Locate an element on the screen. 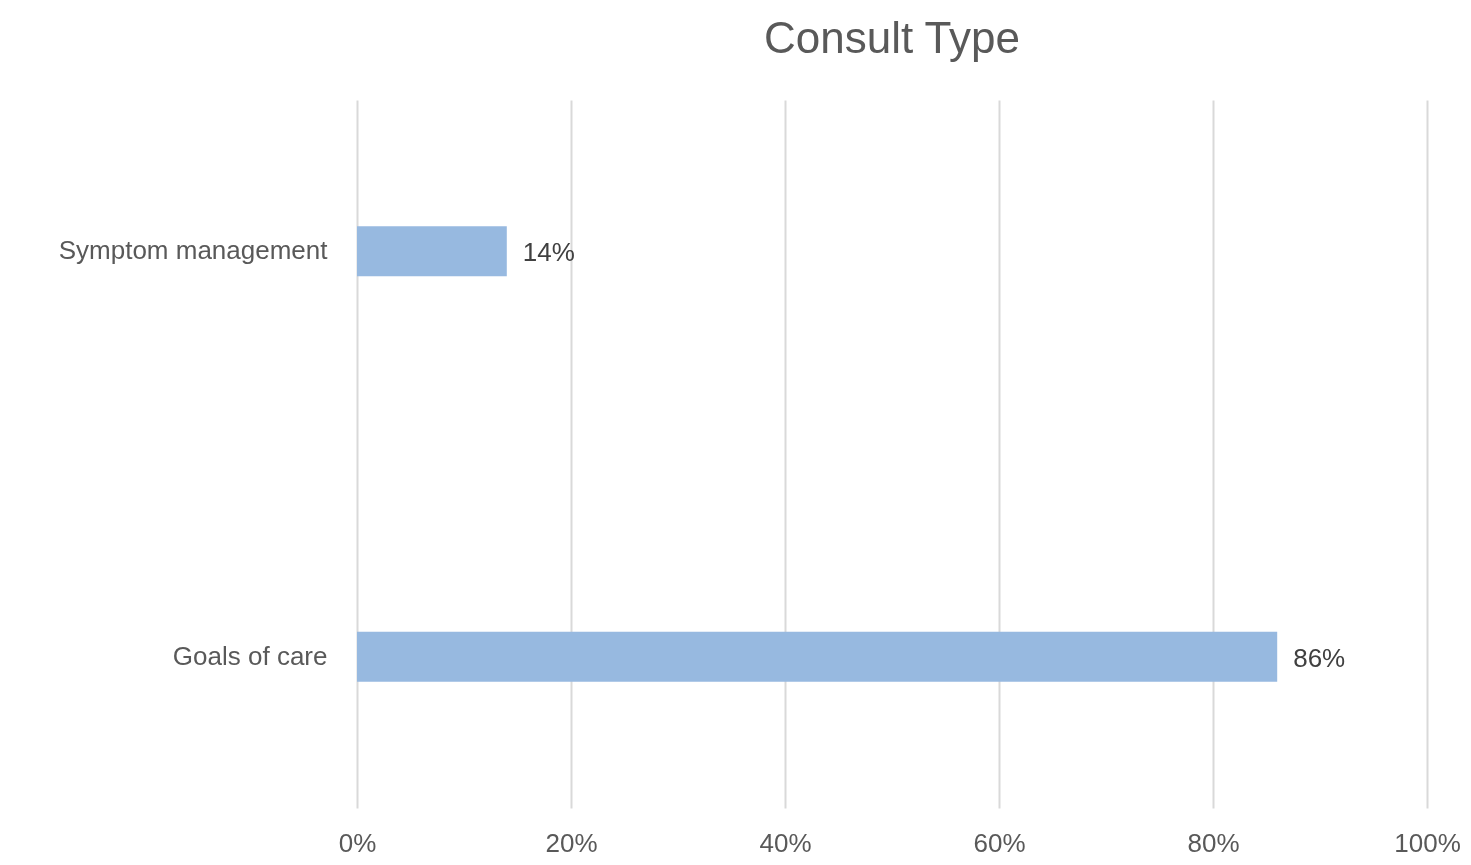 This screenshot has height=865, width=1471. x-tick-label: 40% is located at coordinates (785, 842).